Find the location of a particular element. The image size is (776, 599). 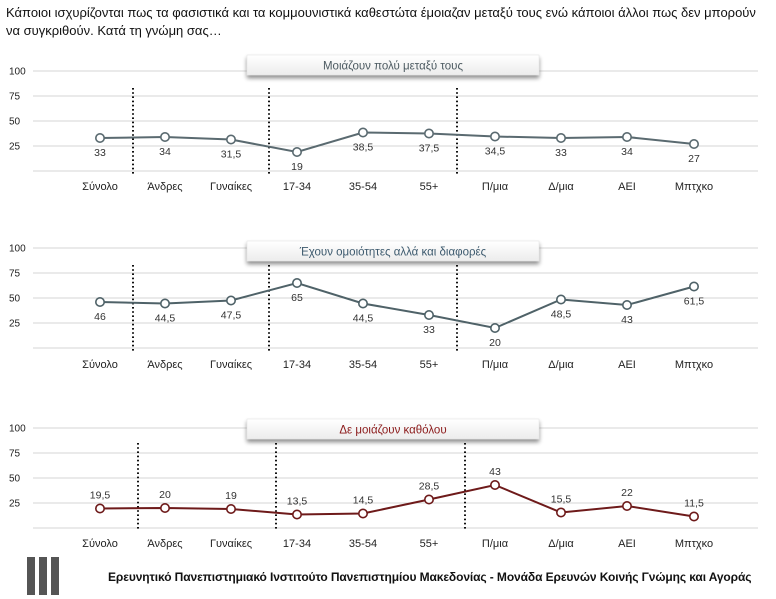

data-label: 19,5 is located at coordinates (100, 496).